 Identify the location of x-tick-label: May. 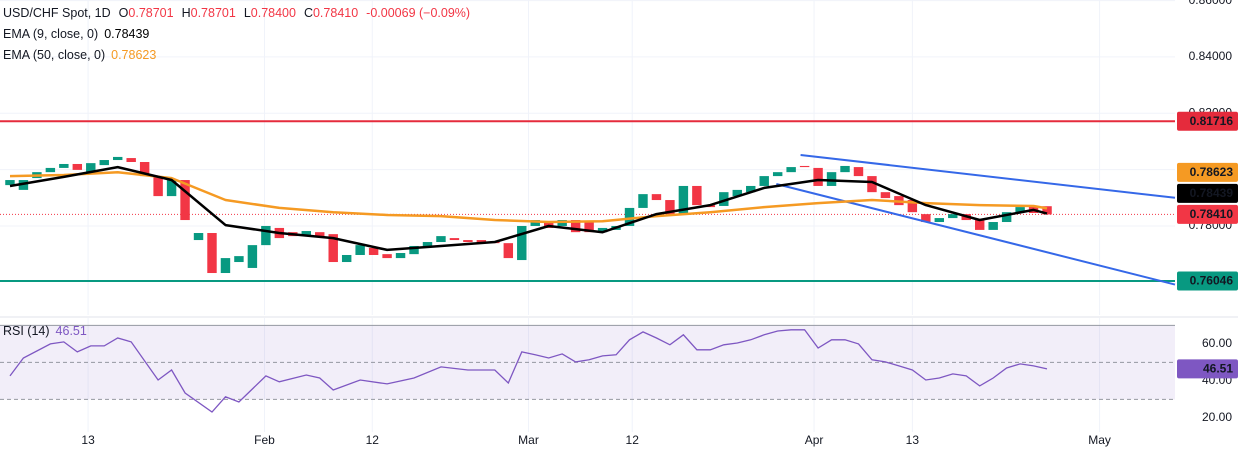
(1099, 440).